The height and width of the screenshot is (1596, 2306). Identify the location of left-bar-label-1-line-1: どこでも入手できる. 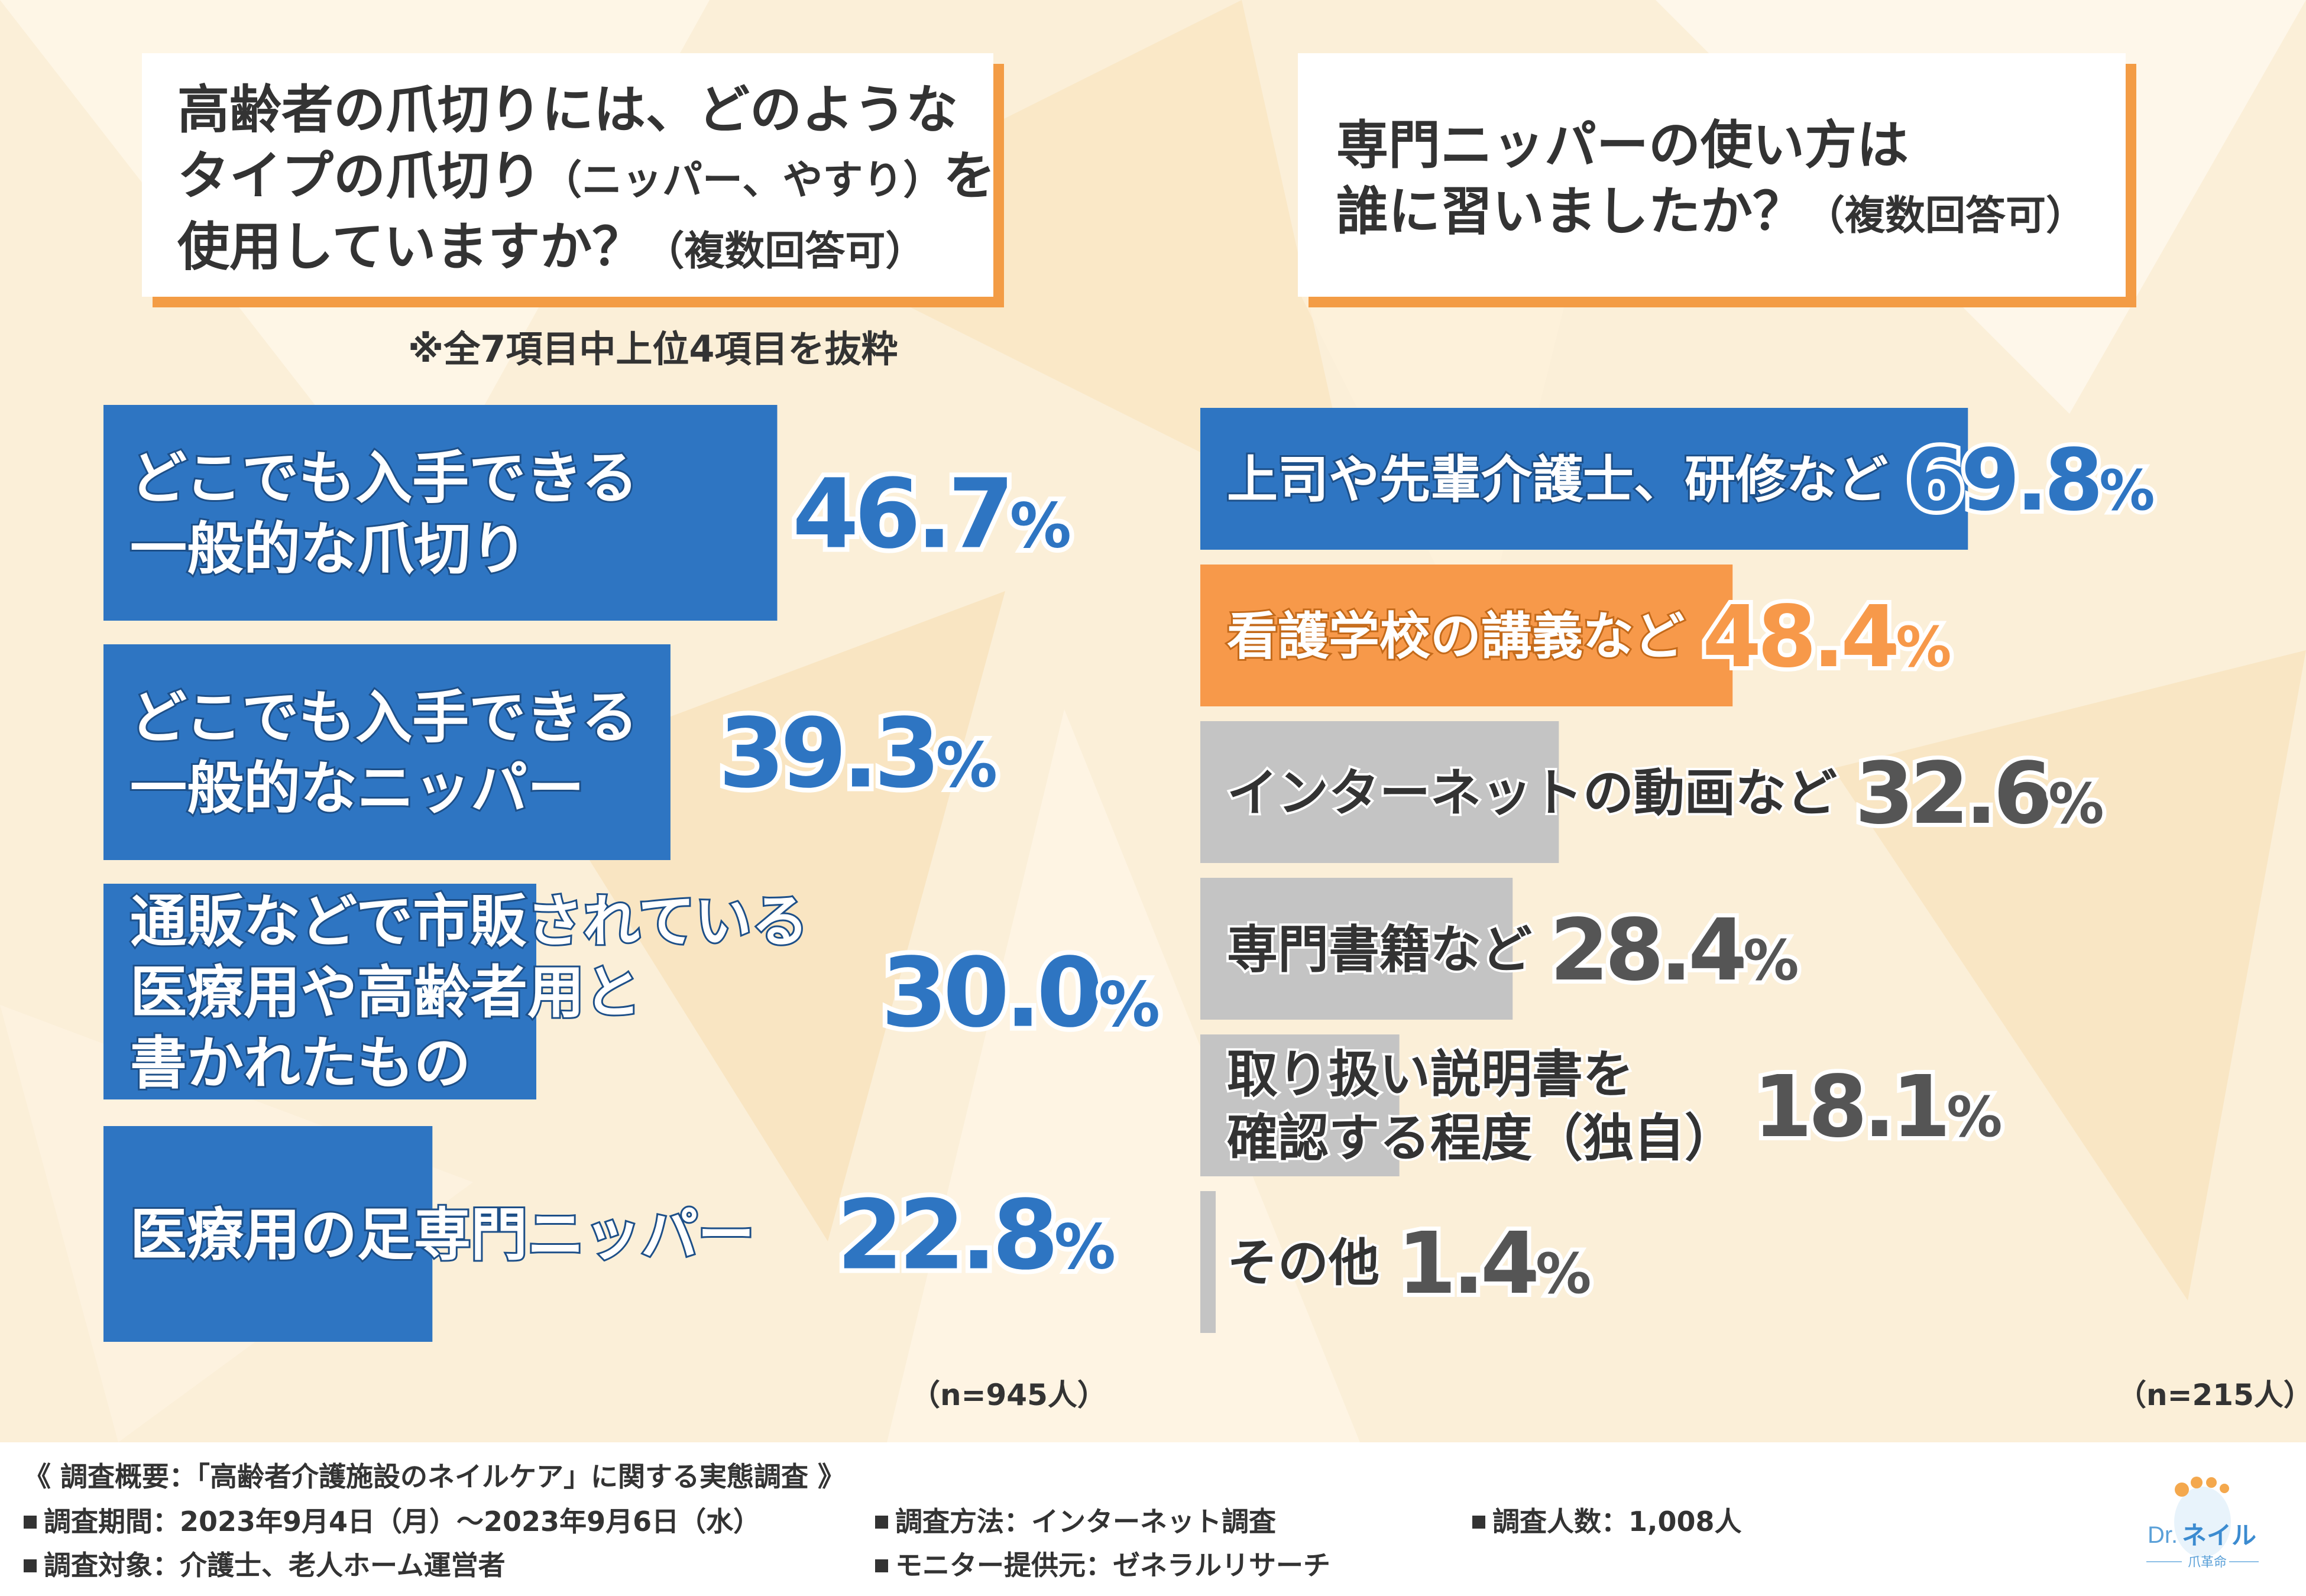
(384, 478).